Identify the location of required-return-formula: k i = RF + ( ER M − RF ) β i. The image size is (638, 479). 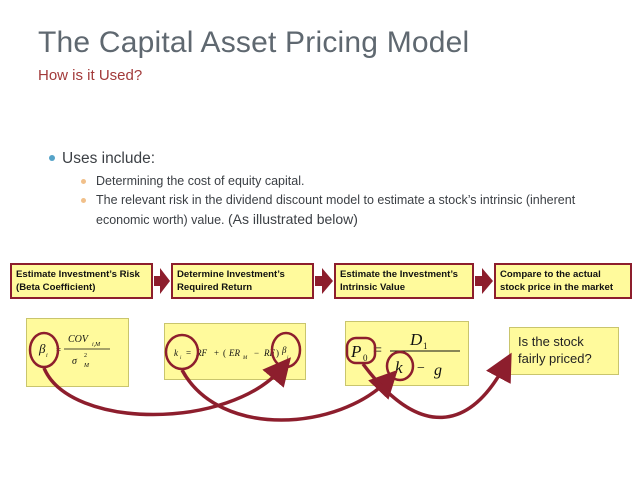
(231, 353).